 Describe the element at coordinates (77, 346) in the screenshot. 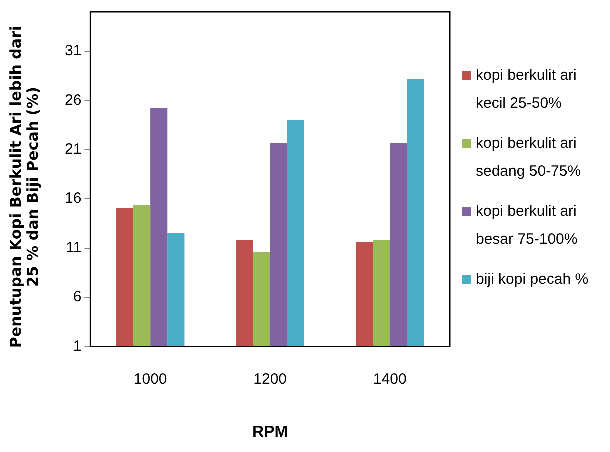

I see `y-tick-label: 1` at that location.